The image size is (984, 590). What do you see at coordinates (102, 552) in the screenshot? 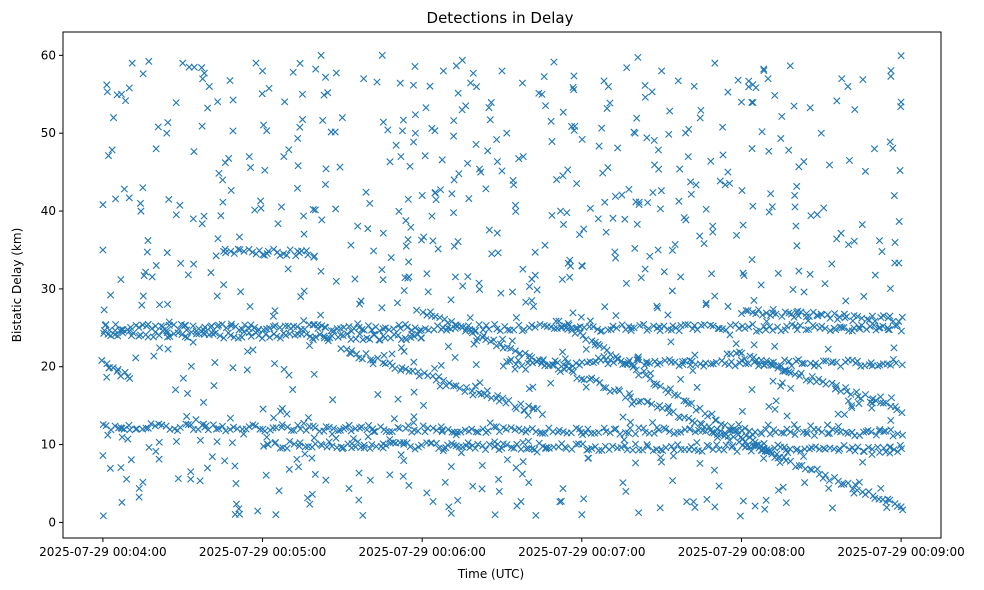
I see `x-tick-label: 2025-07-29 00:04:00` at bounding box center [102, 552].